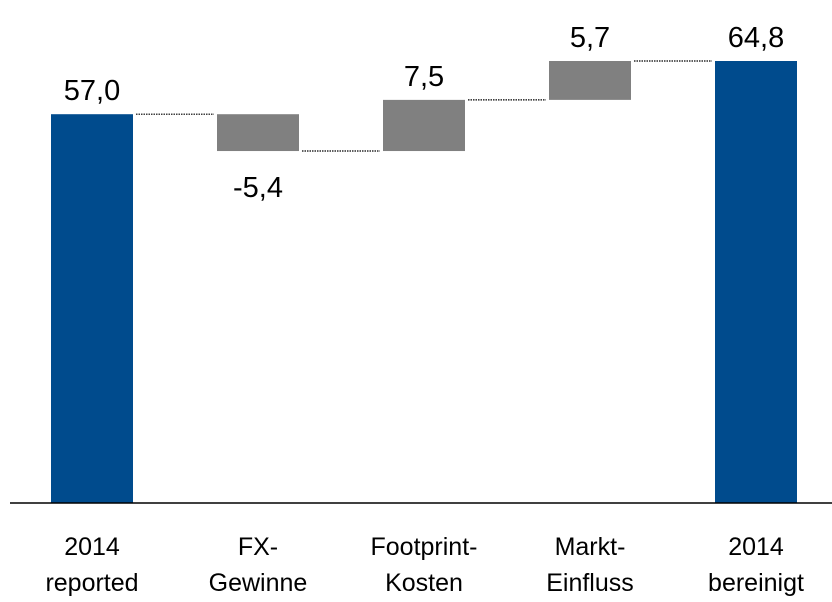  Describe the element at coordinates (92, 547) in the screenshot. I see `category-label-0-0: 2014` at that location.